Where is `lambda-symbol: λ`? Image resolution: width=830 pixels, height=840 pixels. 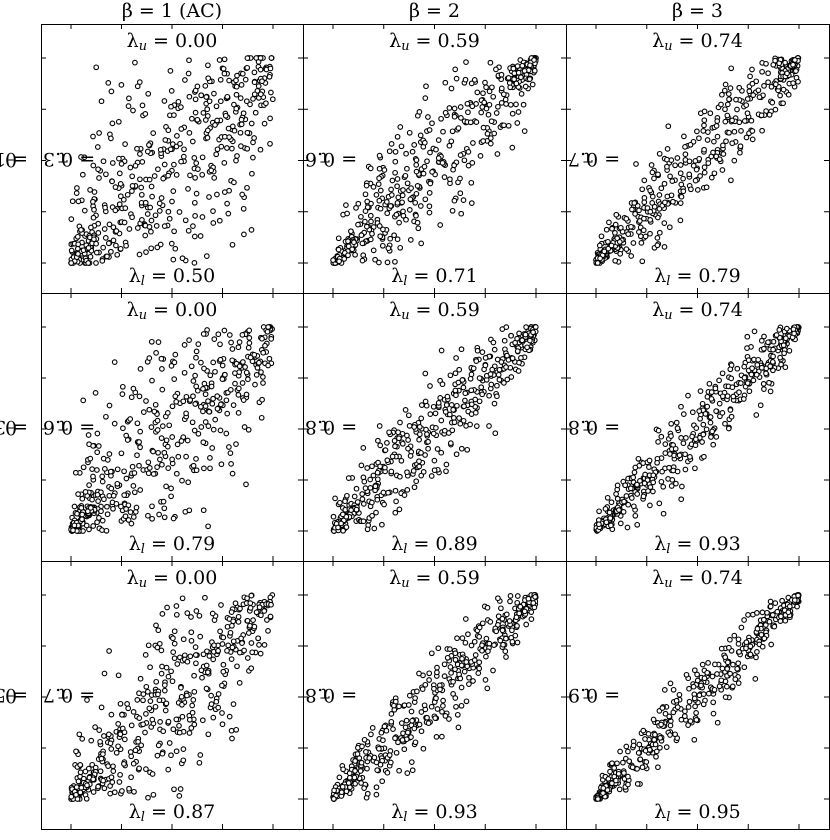
lambda-symbol: λ is located at coordinates (134, 276).